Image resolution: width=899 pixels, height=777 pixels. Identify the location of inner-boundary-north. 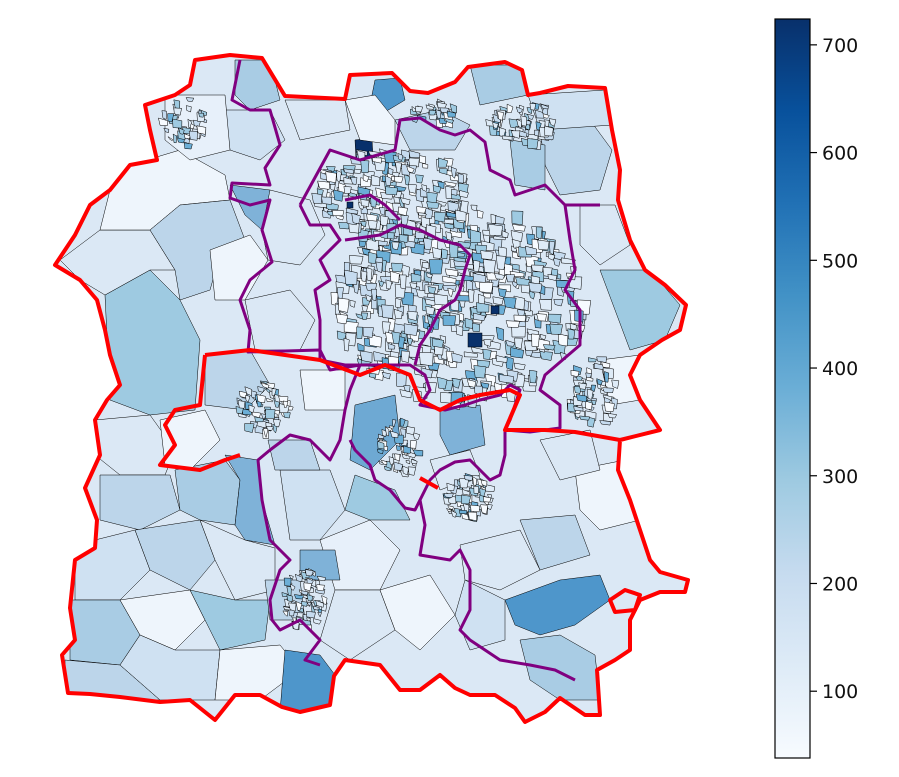
(449, 161).